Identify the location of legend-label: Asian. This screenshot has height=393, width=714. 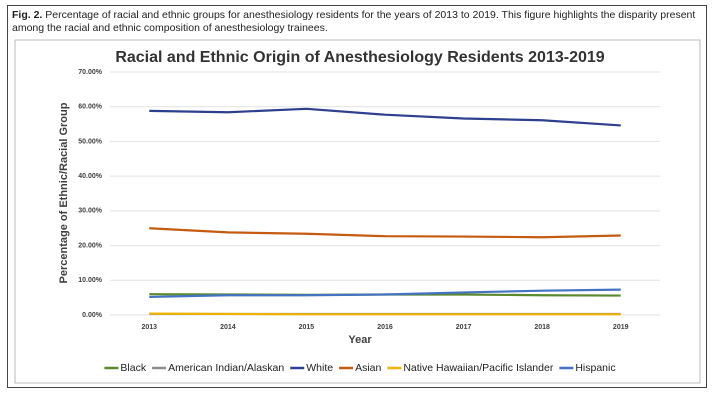
(368, 368).